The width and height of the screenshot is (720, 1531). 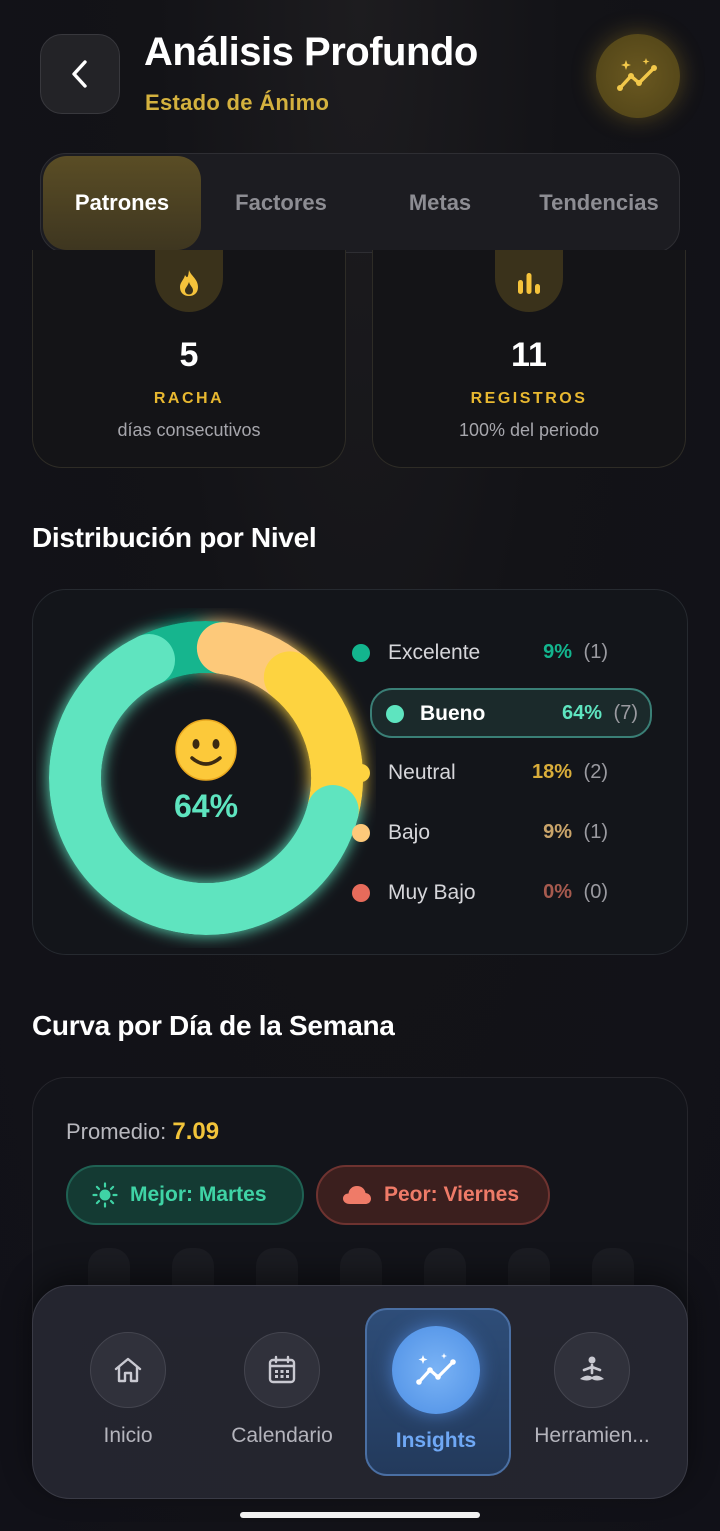 What do you see at coordinates (436, 1393) in the screenshot?
I see `nav-insights: Insights` at bounding box center [436, 1393].